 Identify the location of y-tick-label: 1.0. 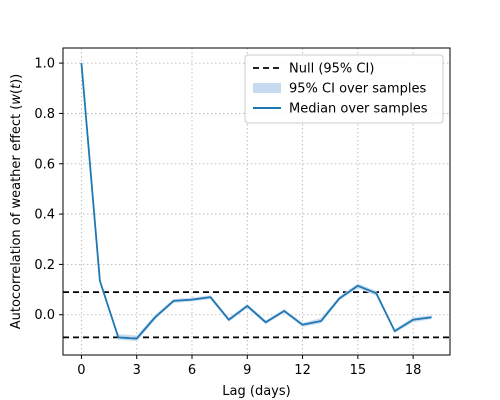
(44, 64).